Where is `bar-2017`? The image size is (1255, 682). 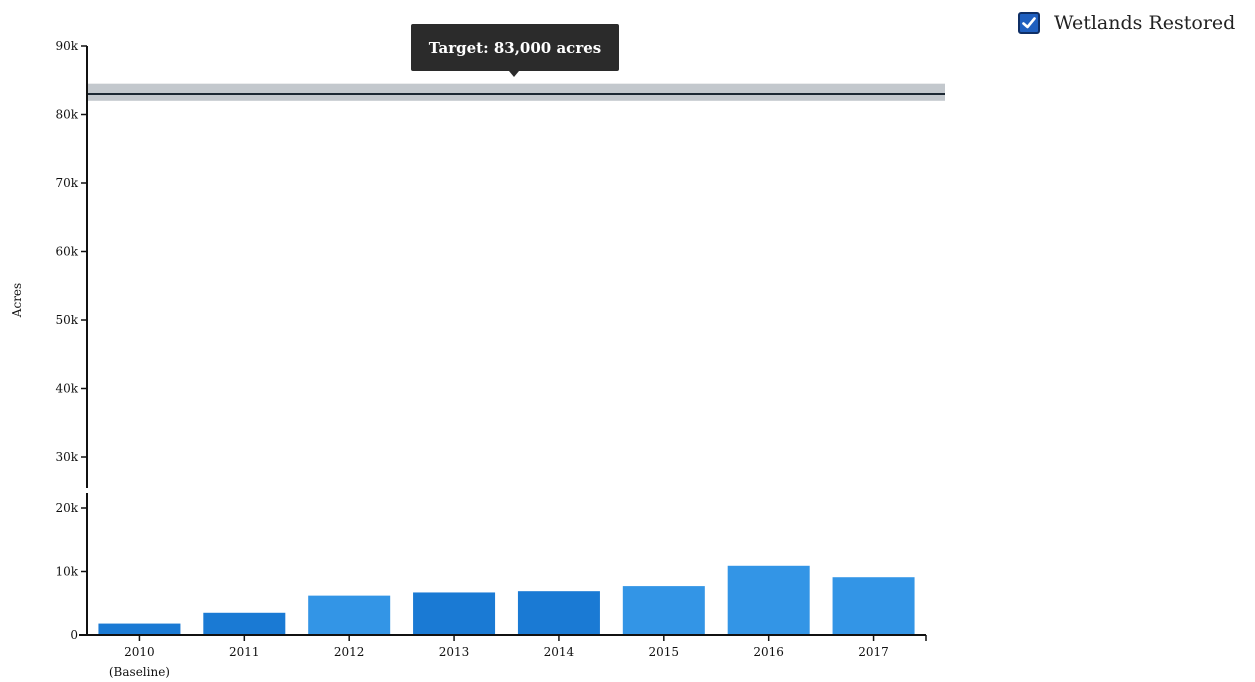
bar-2017 is located at coordinates (873, 606).